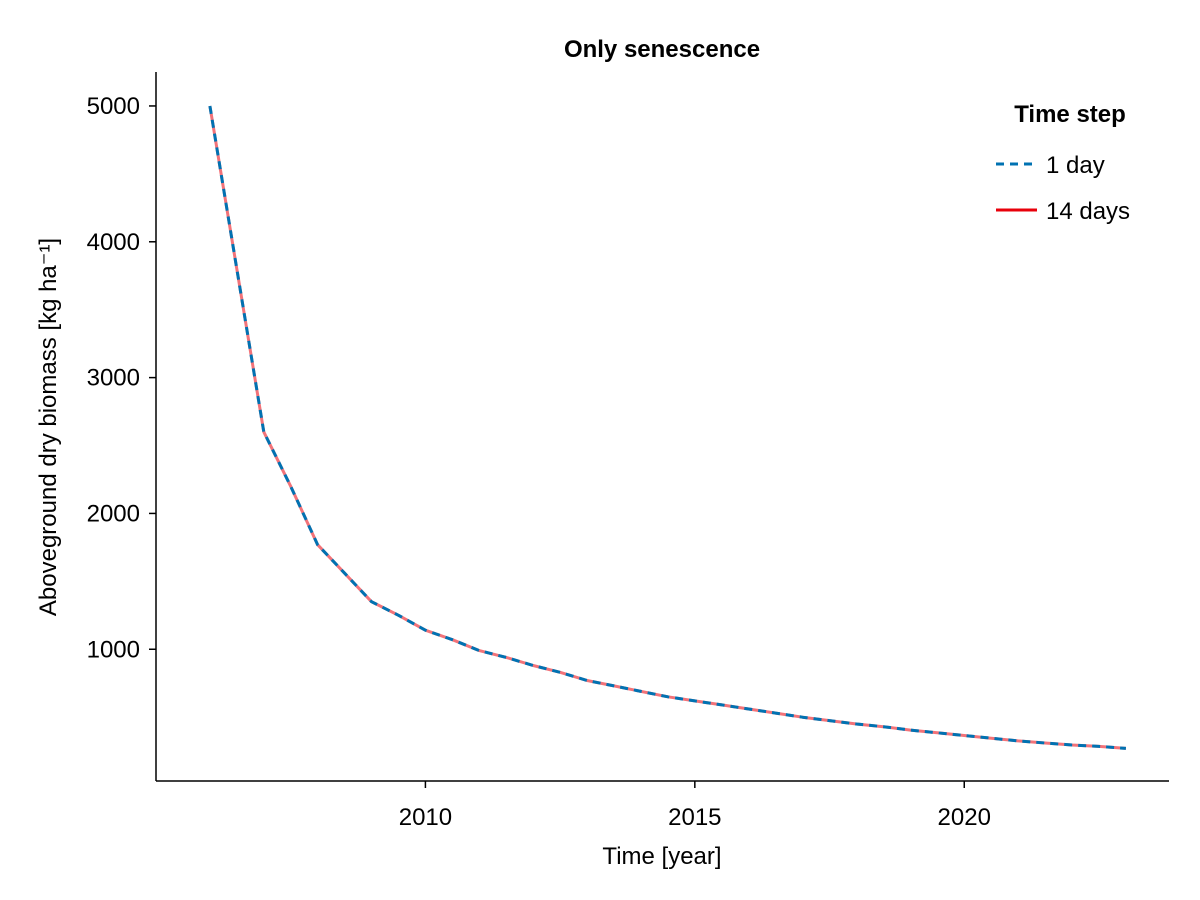 The width and height of the screenshot is (1200, 900). What do you see at coordinates (1075, 165) in the screenshot?
I see `legend-label-1-day: 1 day` at bounding box center [1075, 165].